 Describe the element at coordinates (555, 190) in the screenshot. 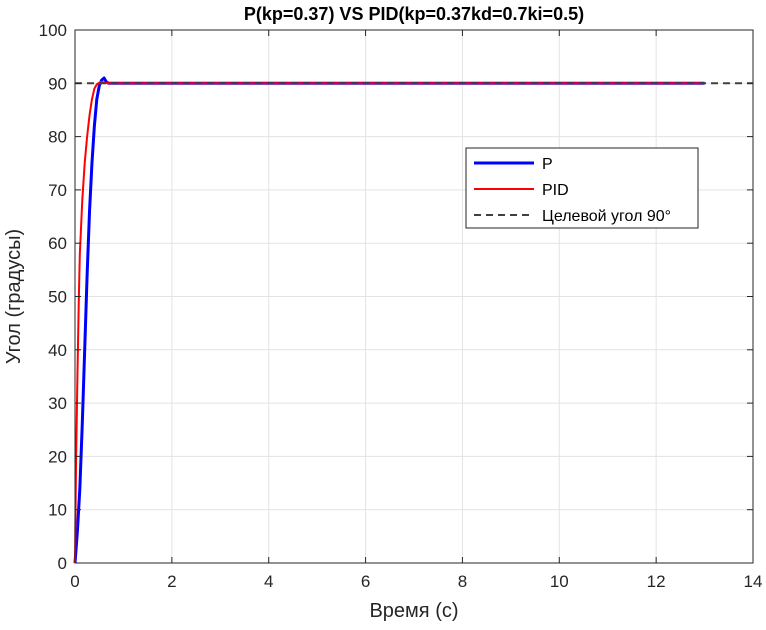

I see `legend-label: PID` at that location.